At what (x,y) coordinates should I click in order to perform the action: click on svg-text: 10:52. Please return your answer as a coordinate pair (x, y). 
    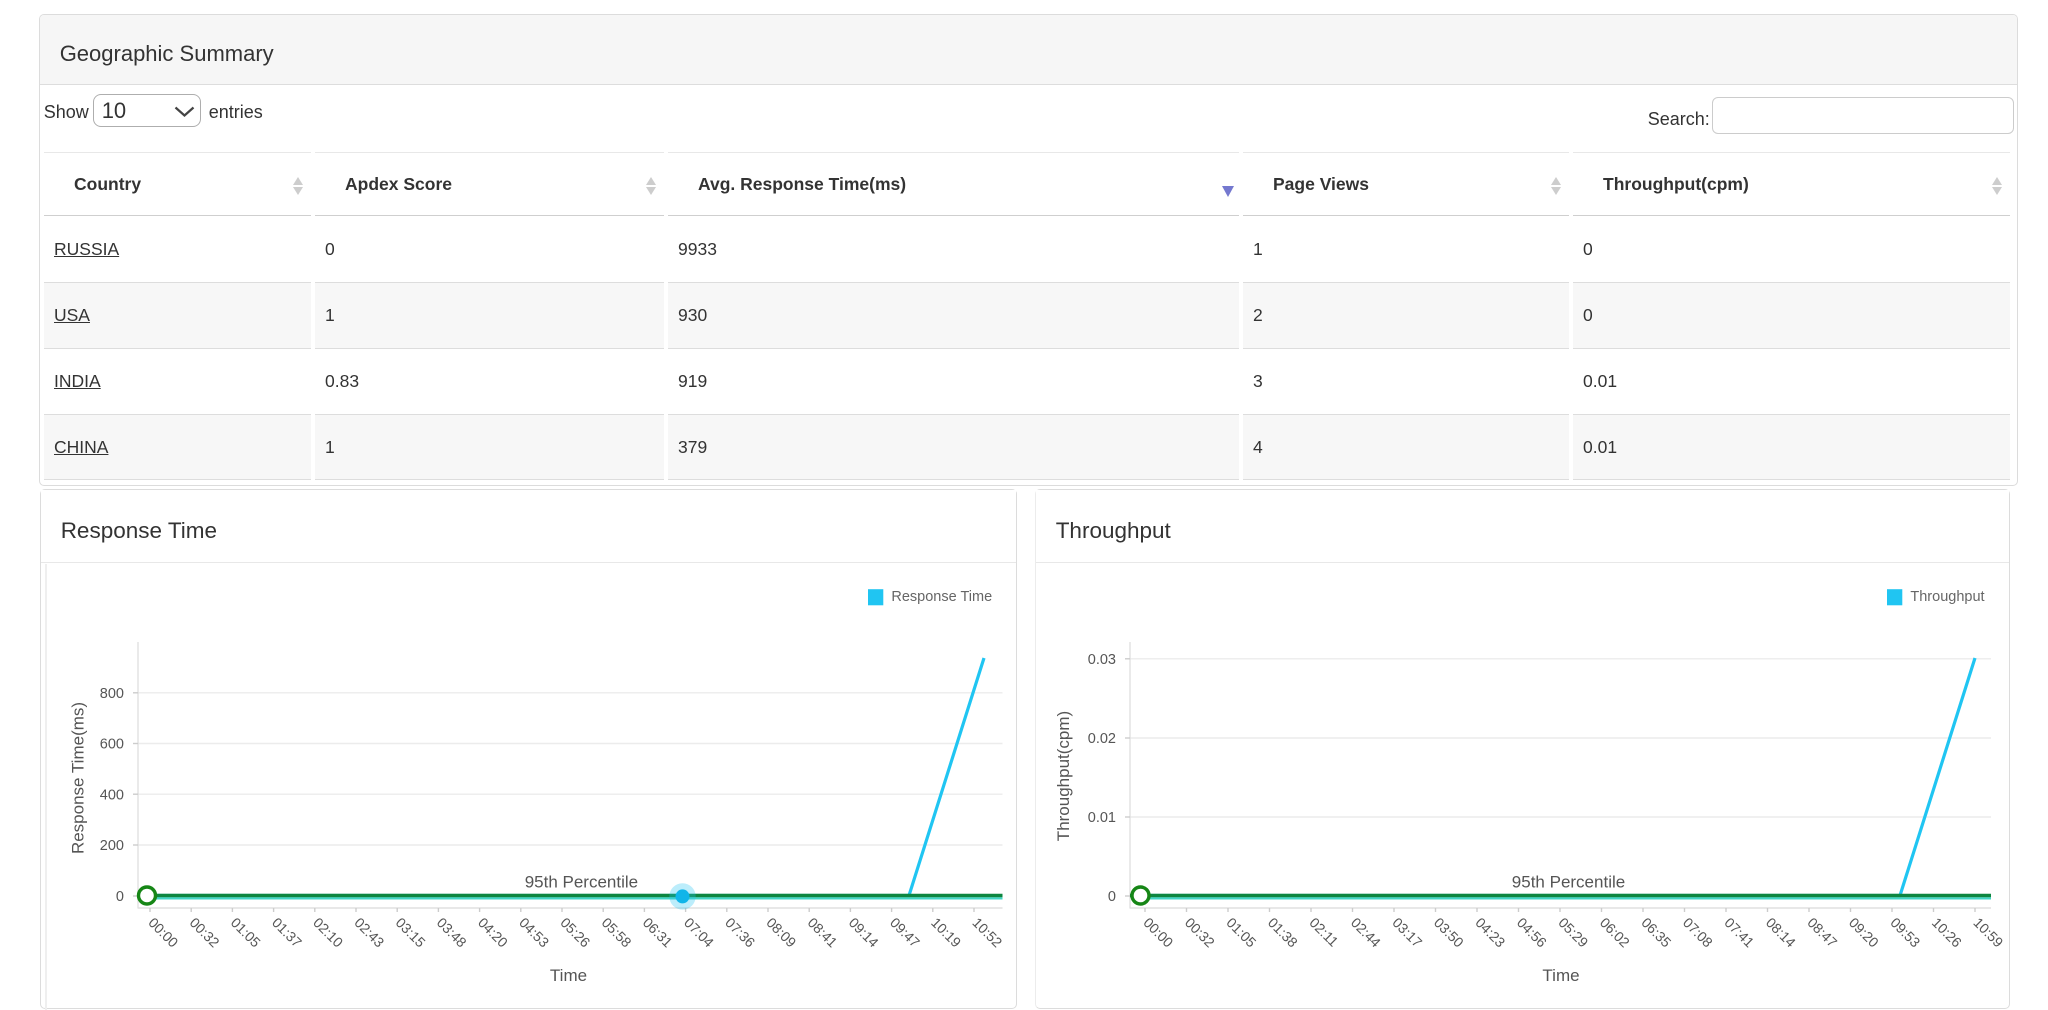
    Looking at the image, I should click on (987, 932).